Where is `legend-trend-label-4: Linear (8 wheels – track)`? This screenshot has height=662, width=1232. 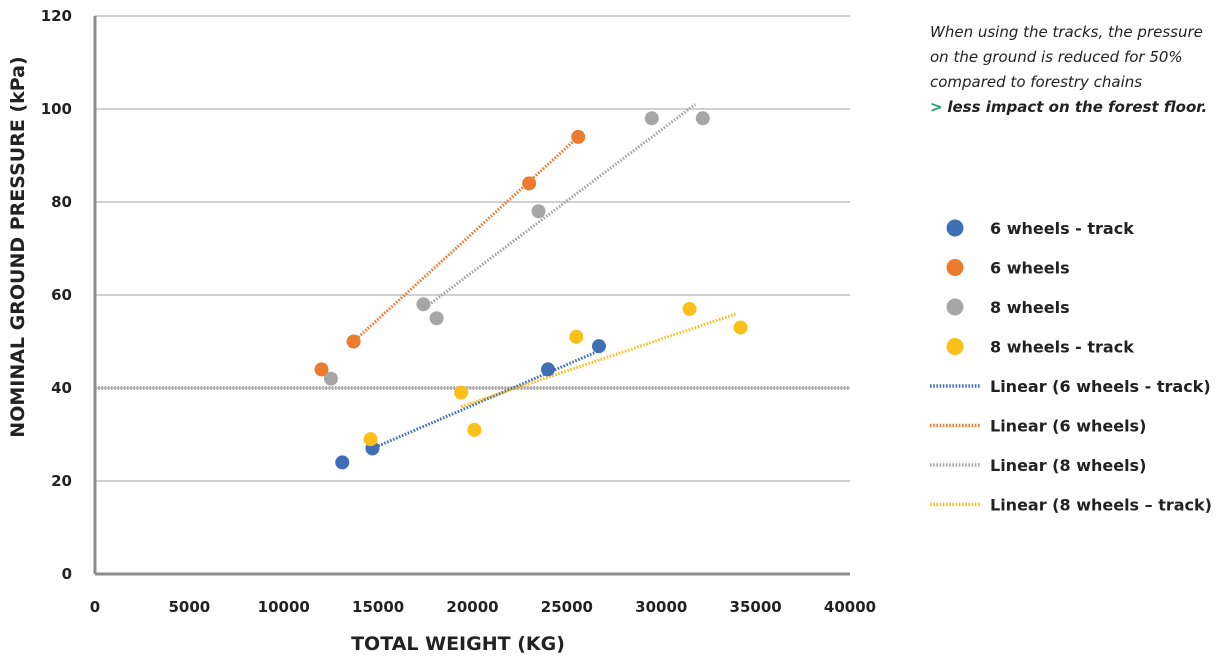 legend-trend-label-4: Linear (8 wheels – track) is located at coordinates (1101, 505).